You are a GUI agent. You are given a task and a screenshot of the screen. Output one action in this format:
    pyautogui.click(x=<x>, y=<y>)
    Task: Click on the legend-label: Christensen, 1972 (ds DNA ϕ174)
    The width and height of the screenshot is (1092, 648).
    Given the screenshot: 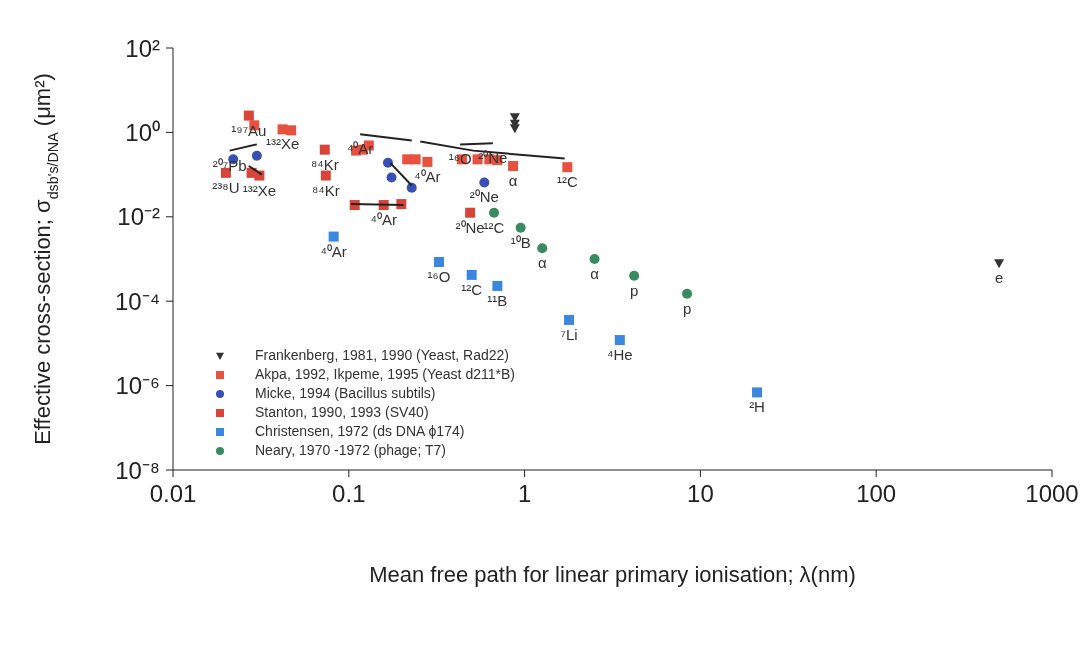 What is the action you would take?
    pyautogui.click(x=360, y=431)
    